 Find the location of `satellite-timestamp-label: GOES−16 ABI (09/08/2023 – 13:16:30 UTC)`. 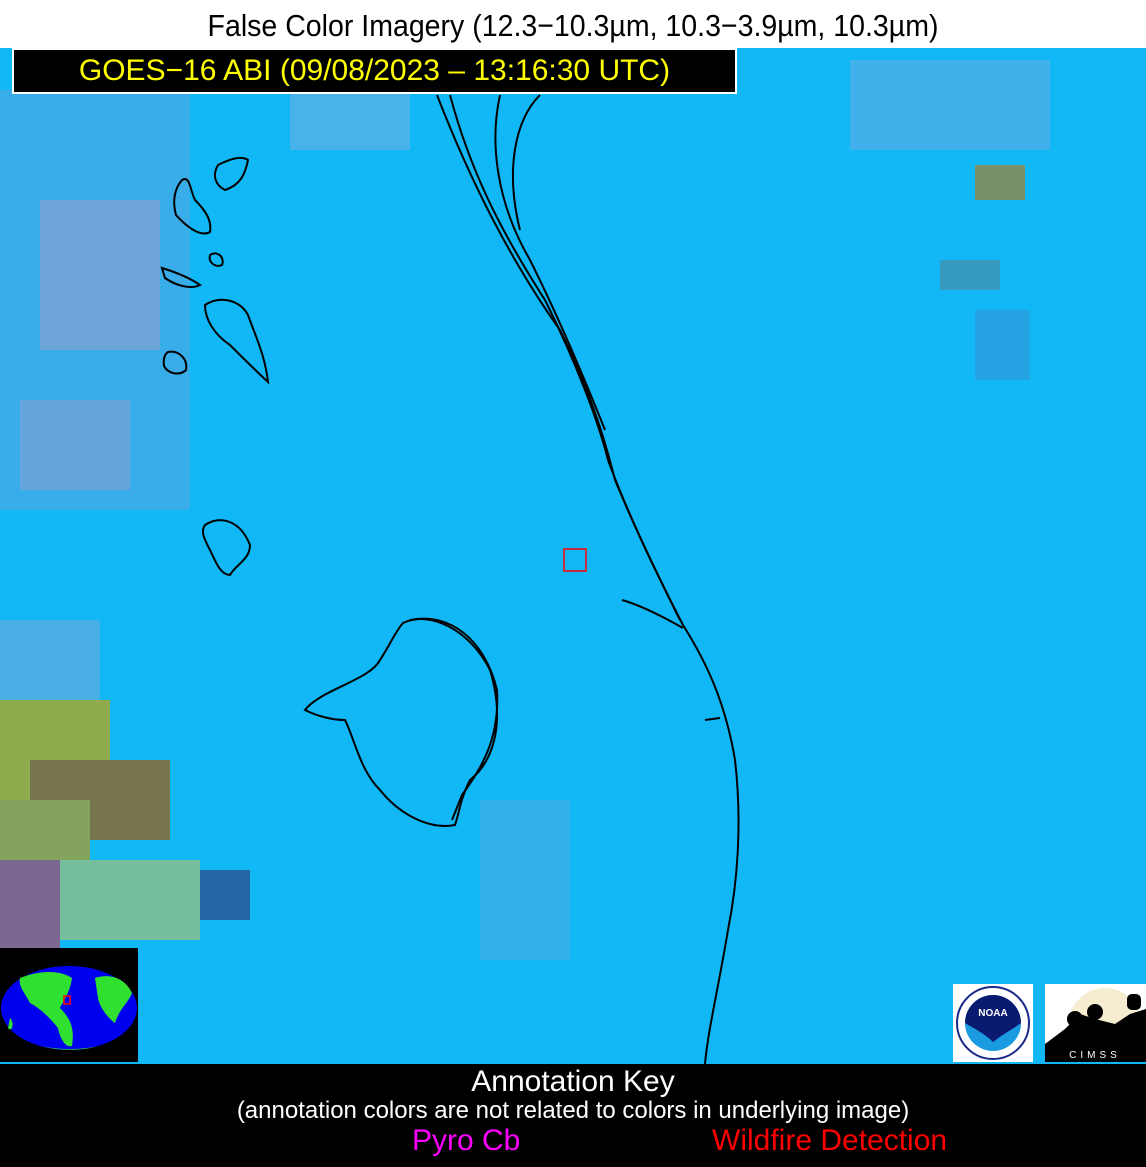

satellite-timestamp-label: GOES−16 ABI (09/08/2023 – 13:16:30 UTC) is located at coordinates (374, 71).